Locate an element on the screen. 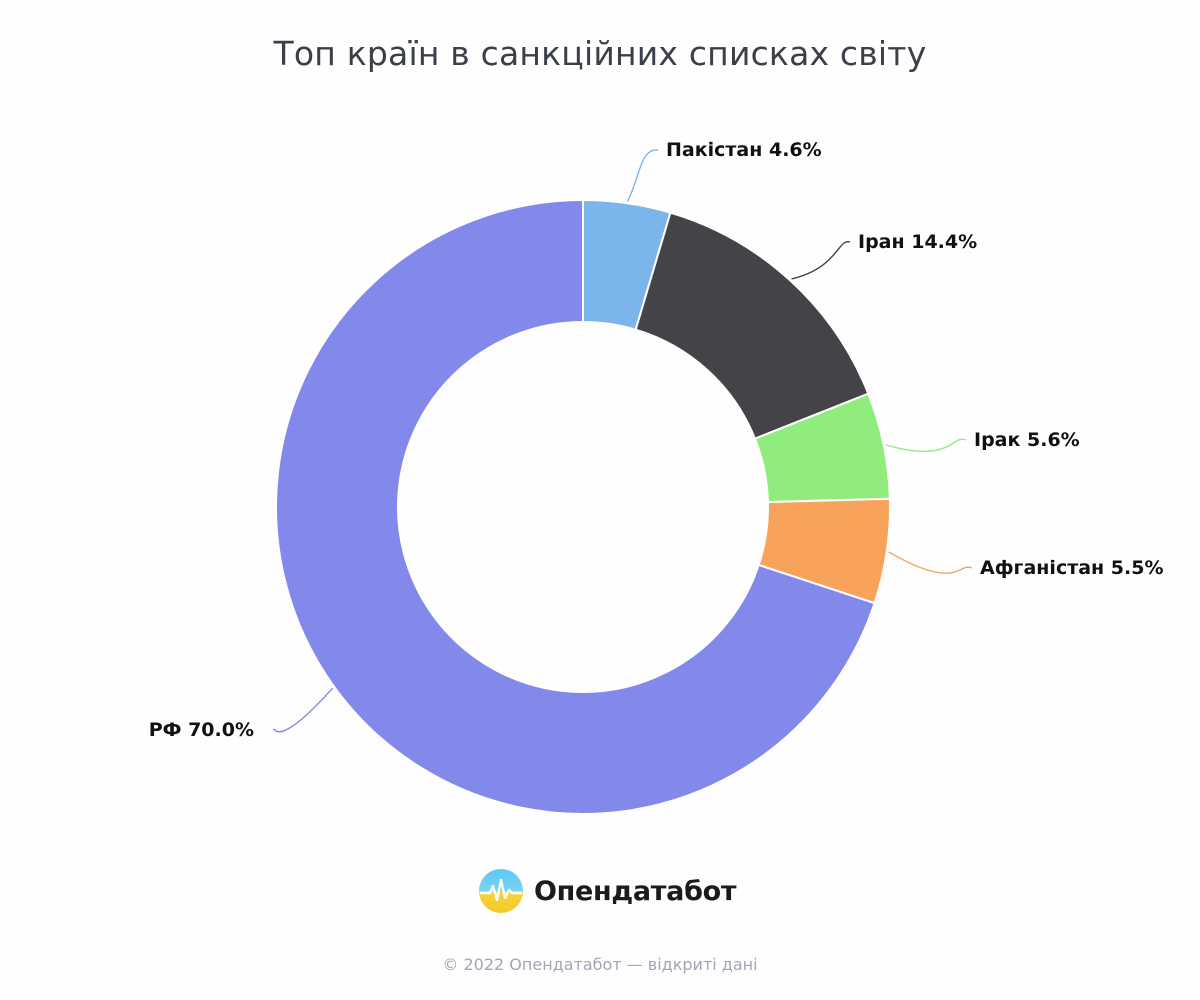 The width and height of the screenshot is (1200, 1000). chart-title: Топ країн в санкційних списках світу is located at coordinates (600, 53).